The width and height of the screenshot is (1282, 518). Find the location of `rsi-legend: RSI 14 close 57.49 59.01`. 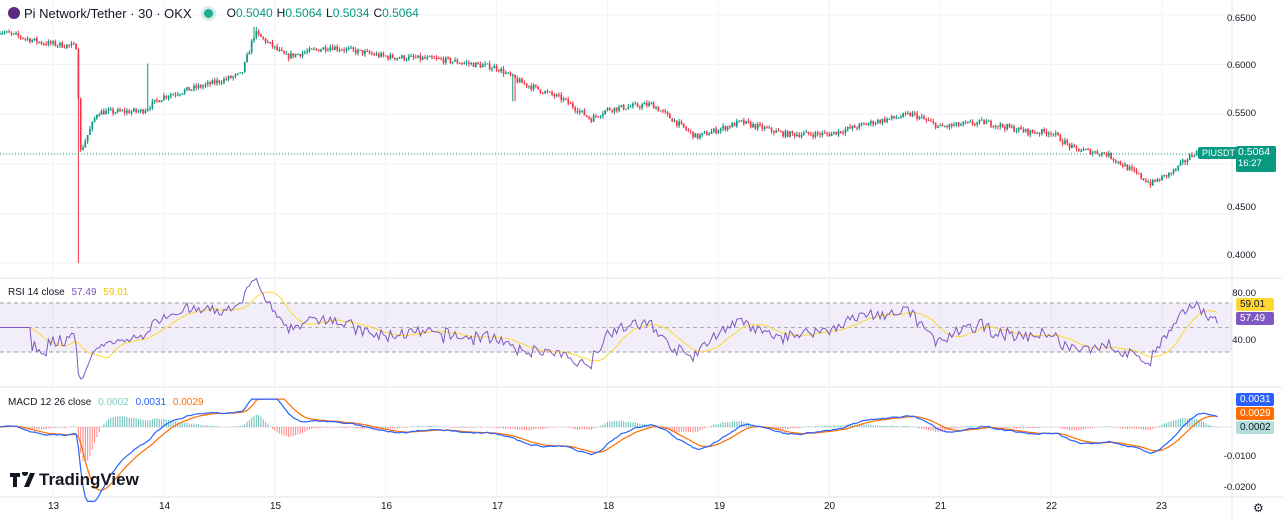

rsi-legend: RSI 14 close 57.49 59.01 is located at coordinates (70, 292).